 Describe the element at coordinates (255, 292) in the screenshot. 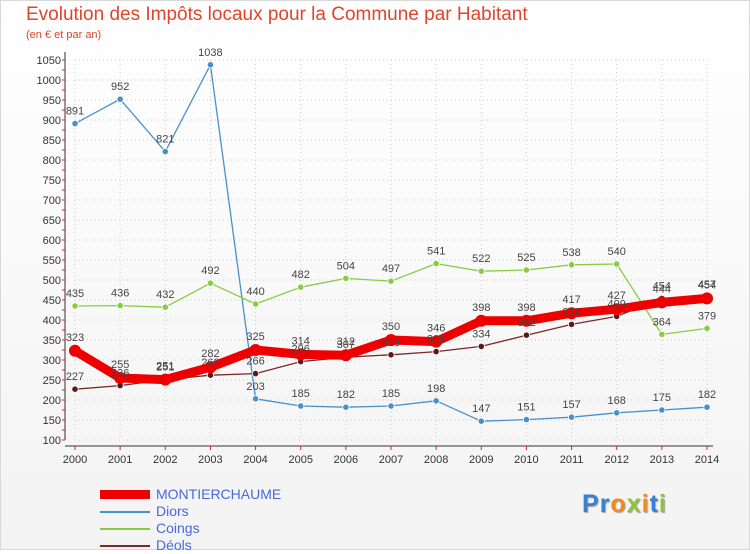

I see `data-label: 440` at that location.